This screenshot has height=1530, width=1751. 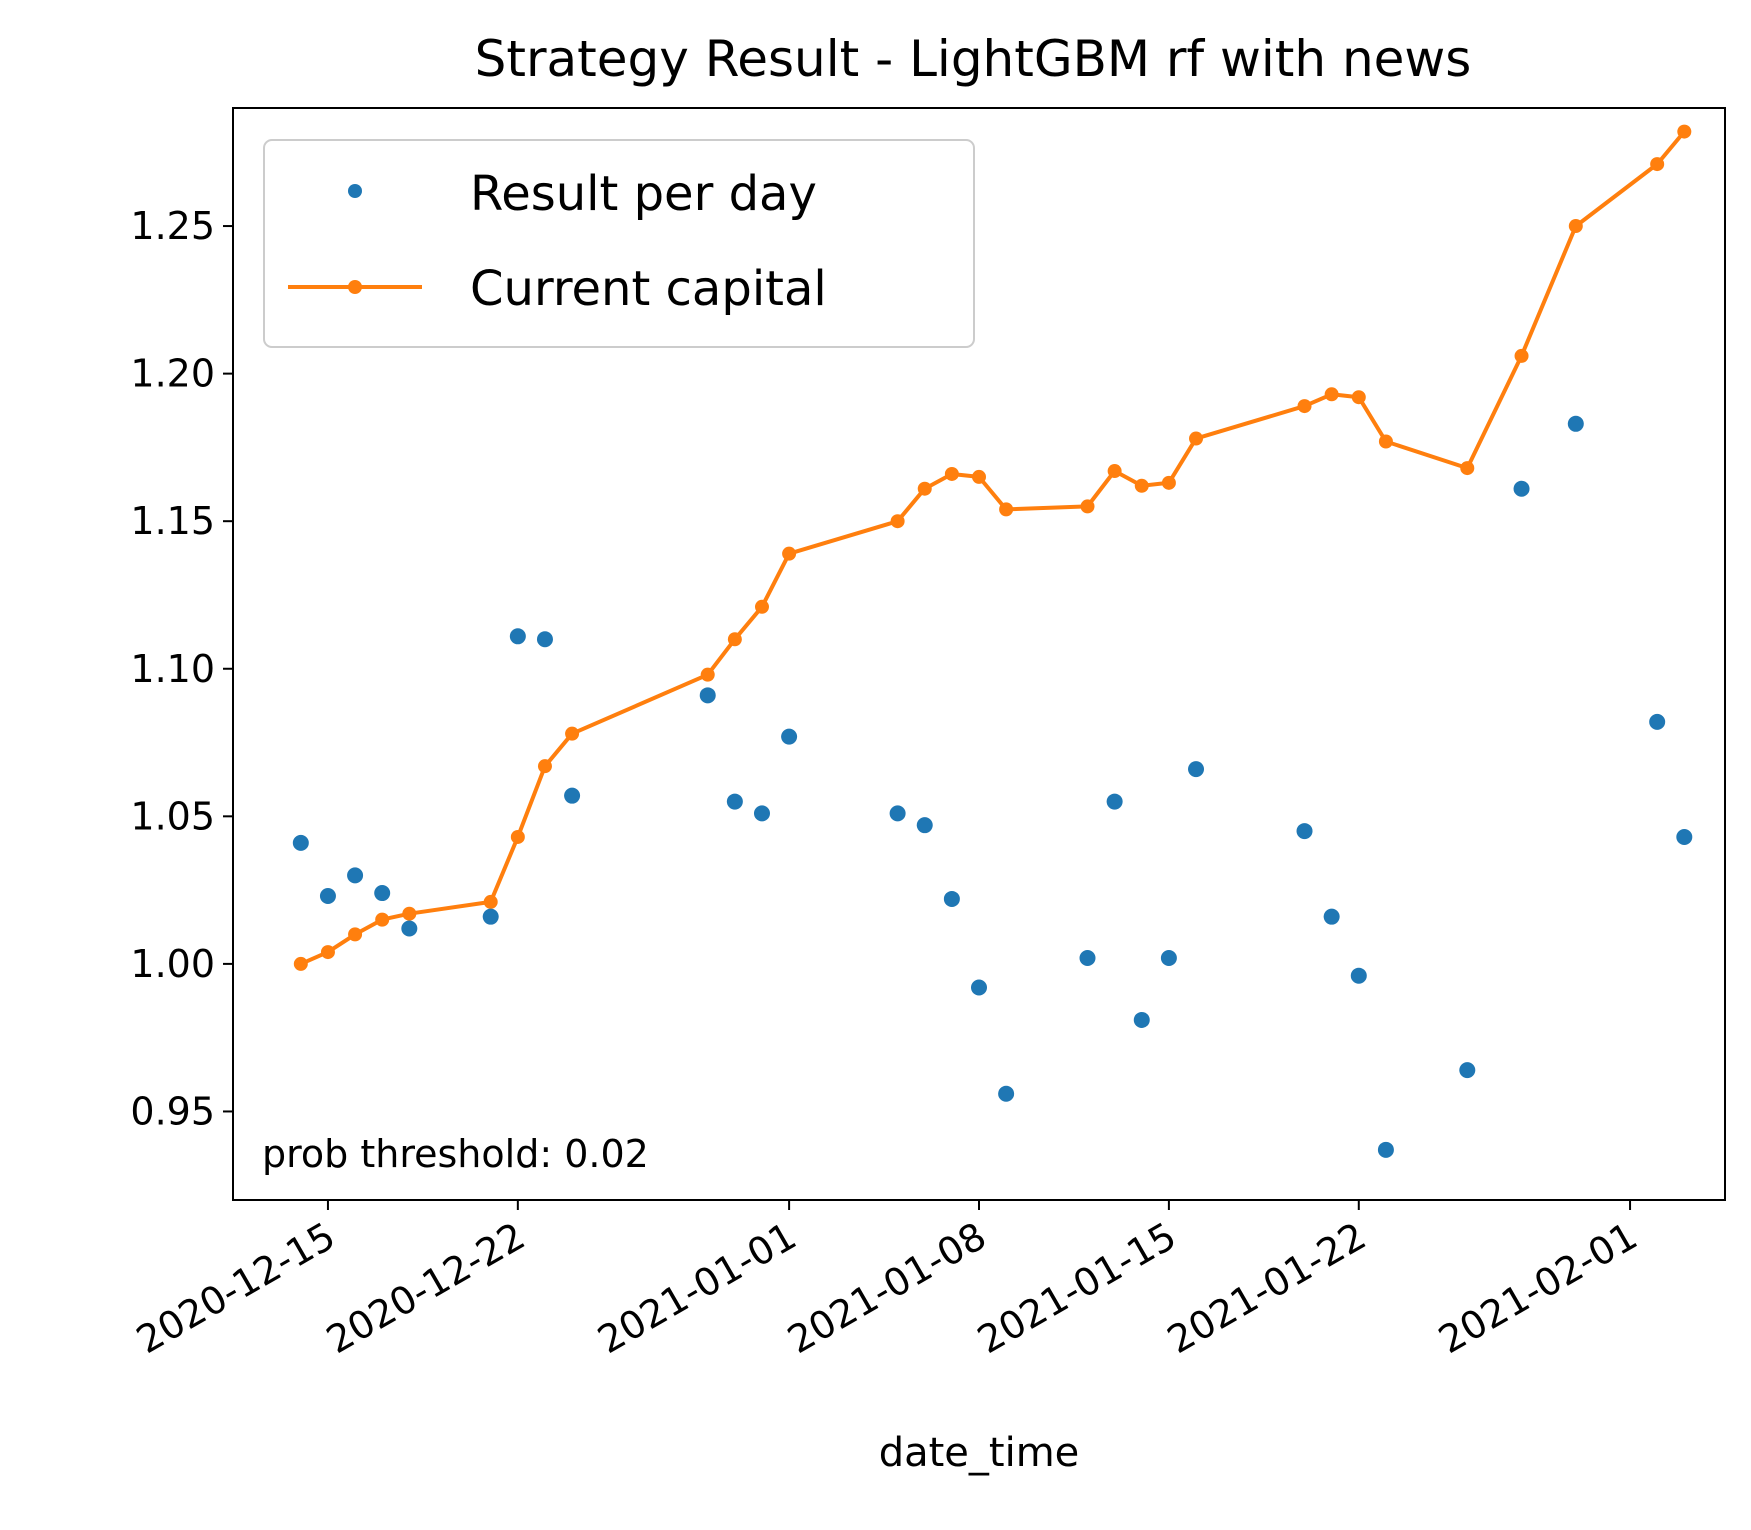 What do you see at coordinates (172, 1111) in the screenshot?
I see `y-tick-label: 0.95` at bounding box center [172, 1111].